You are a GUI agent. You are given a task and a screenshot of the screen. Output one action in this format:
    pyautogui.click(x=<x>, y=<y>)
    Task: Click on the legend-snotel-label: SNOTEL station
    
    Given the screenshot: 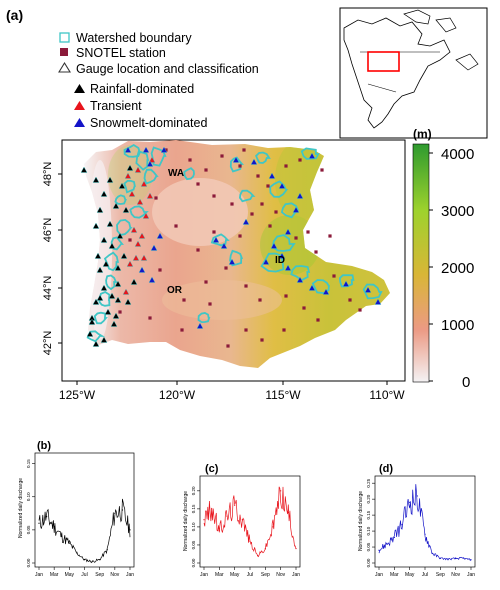 What is the action you would take?
    pyautogui.click(x=121, y=53)
    